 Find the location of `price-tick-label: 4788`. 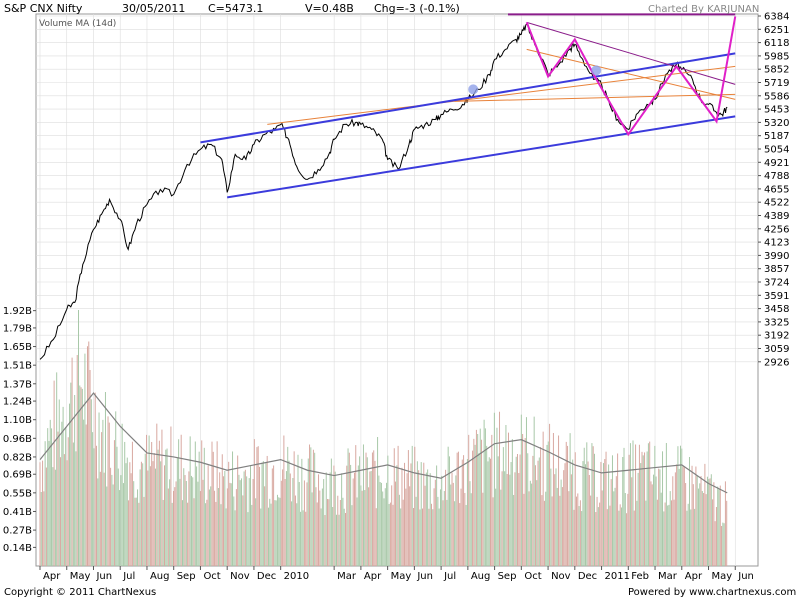

price-tick-label: 4788 is located at coordinates (776, 176).